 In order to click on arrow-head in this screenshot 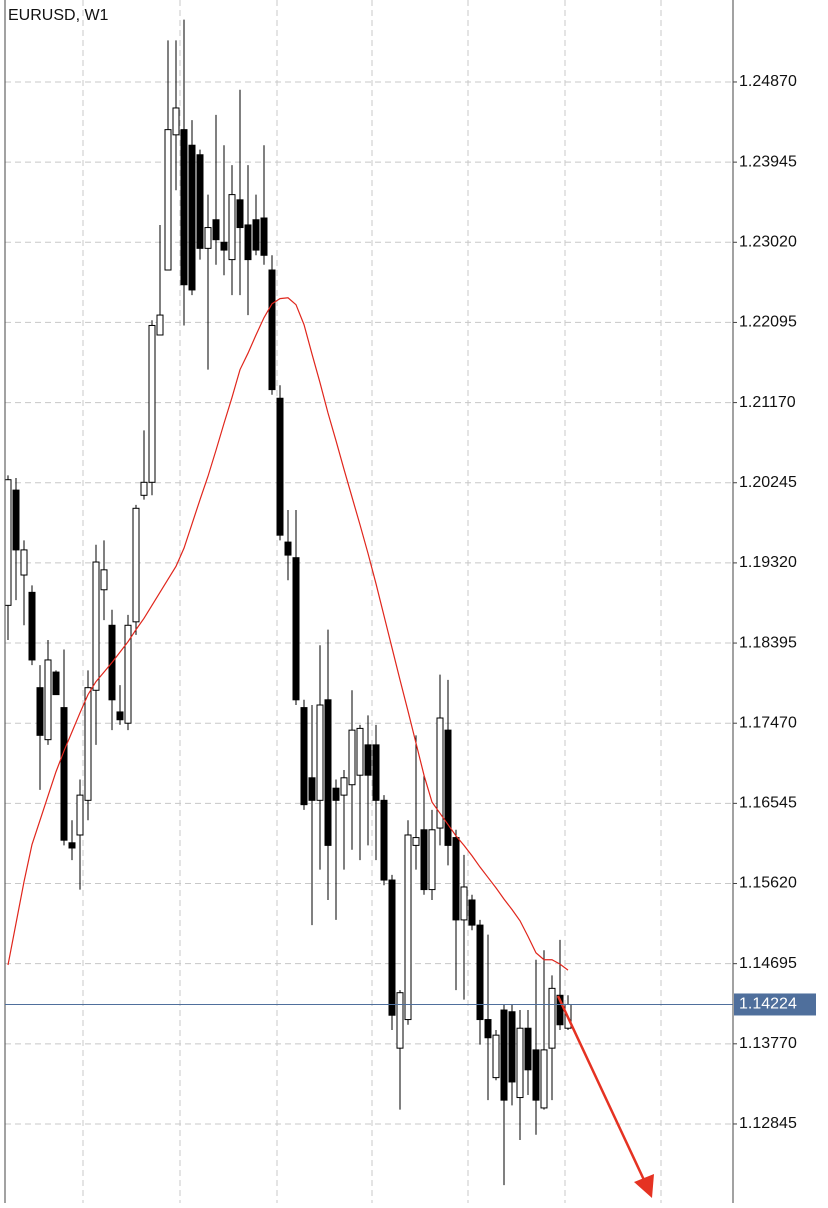, I will do `click(644, 1186)`.